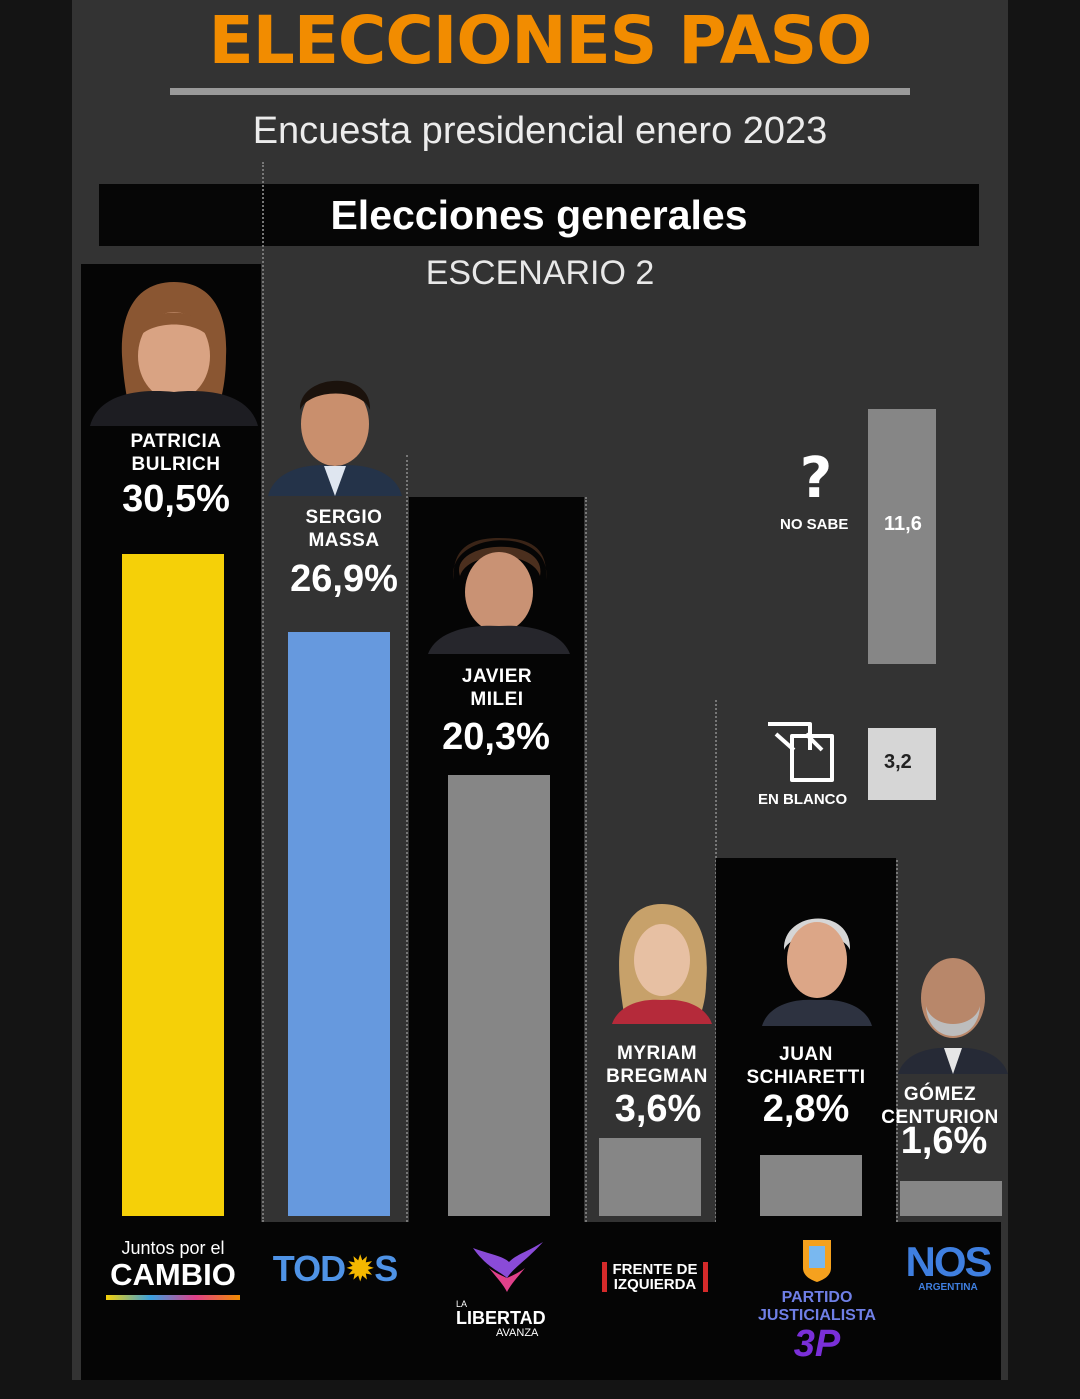 The image size is (1080, 1399). Describe the element at coordinates (814, 524) in the screenshot. I see `no-sabe-label: NO SABE` at that location.